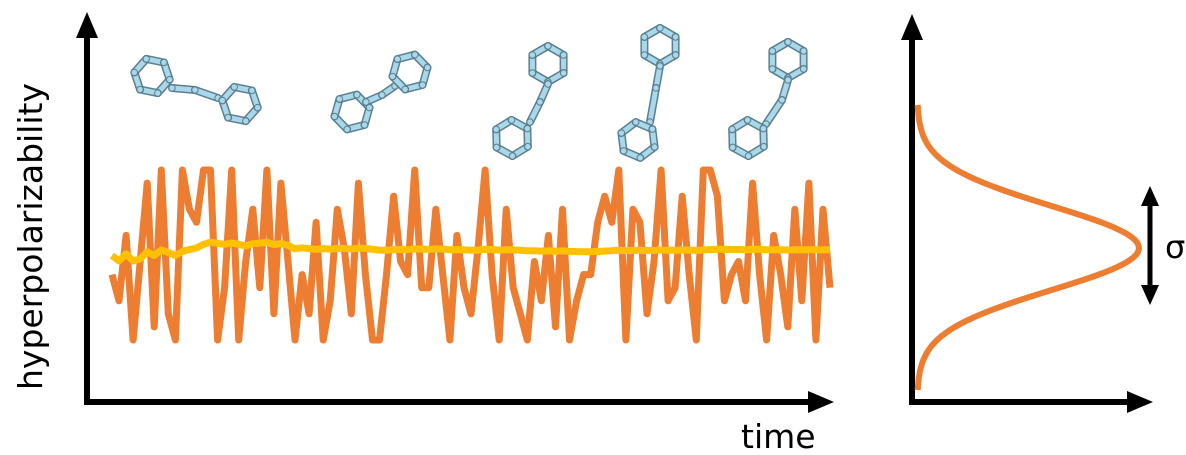  What do you see at coordinates (1140, 402) in the screenshot?
I see `dist-x-axis-arrowhead` at bounding box center [1140, 402].